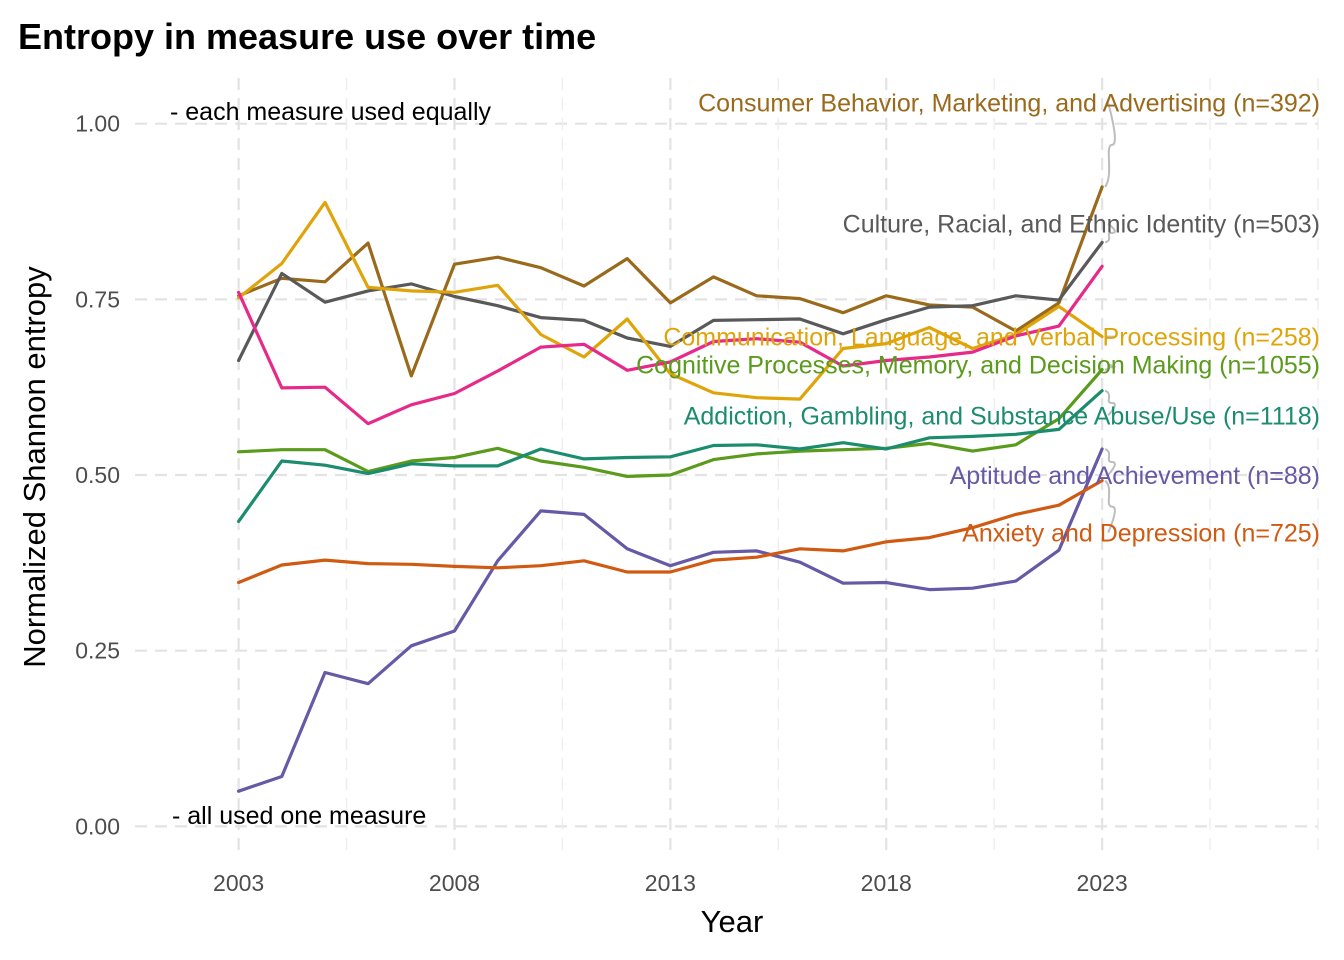  I want to click on annotation-all-used-one-measure: - all used one measure, so click(299, 816).